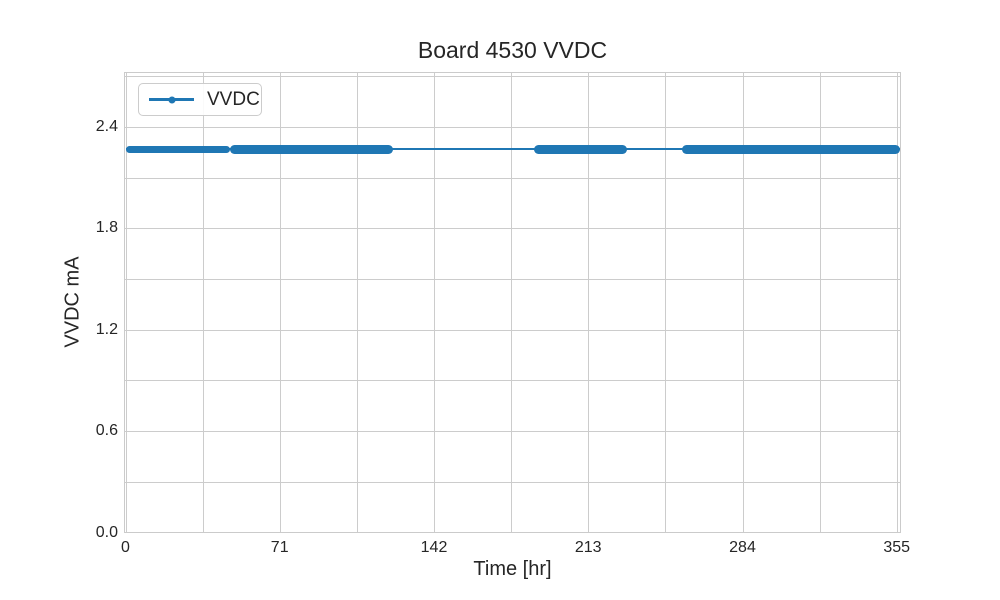 This screenshot has height=600, width=1000. Describe the element at coordinates (106, 329) in the screenshot. I see `y-tick-label: 1.2` at that location.